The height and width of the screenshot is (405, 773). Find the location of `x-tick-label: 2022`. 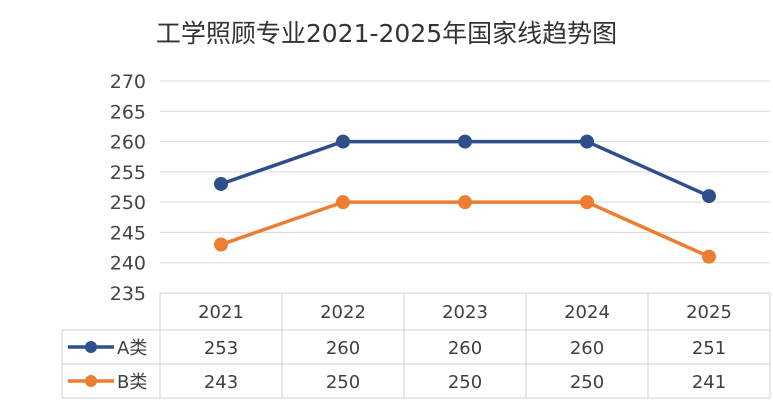

x-tick-label: 2022 is located at coordinates (343, 312).